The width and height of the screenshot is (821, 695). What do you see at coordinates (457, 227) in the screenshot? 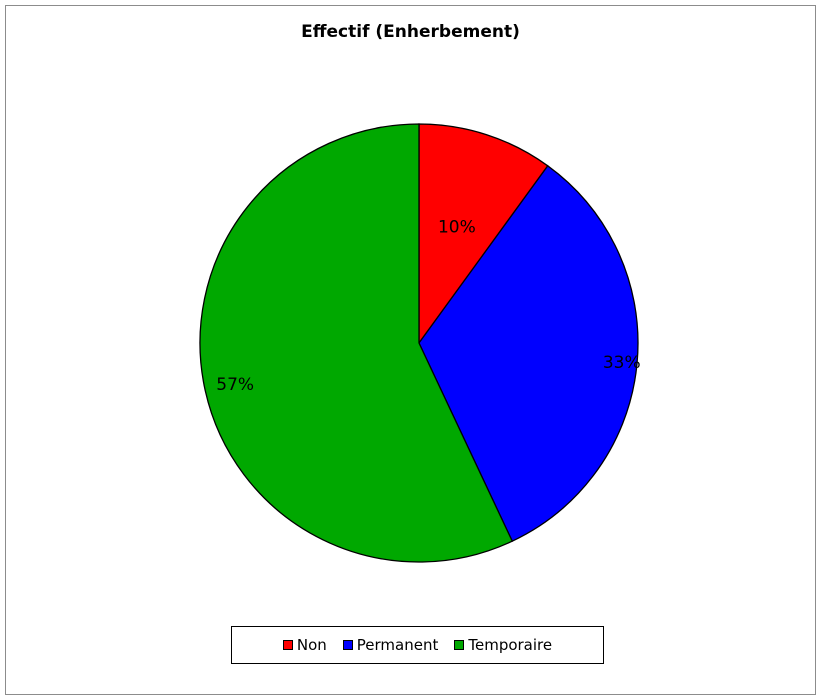
I see `data-label-non: 10%` at bounding box center [457, 227].